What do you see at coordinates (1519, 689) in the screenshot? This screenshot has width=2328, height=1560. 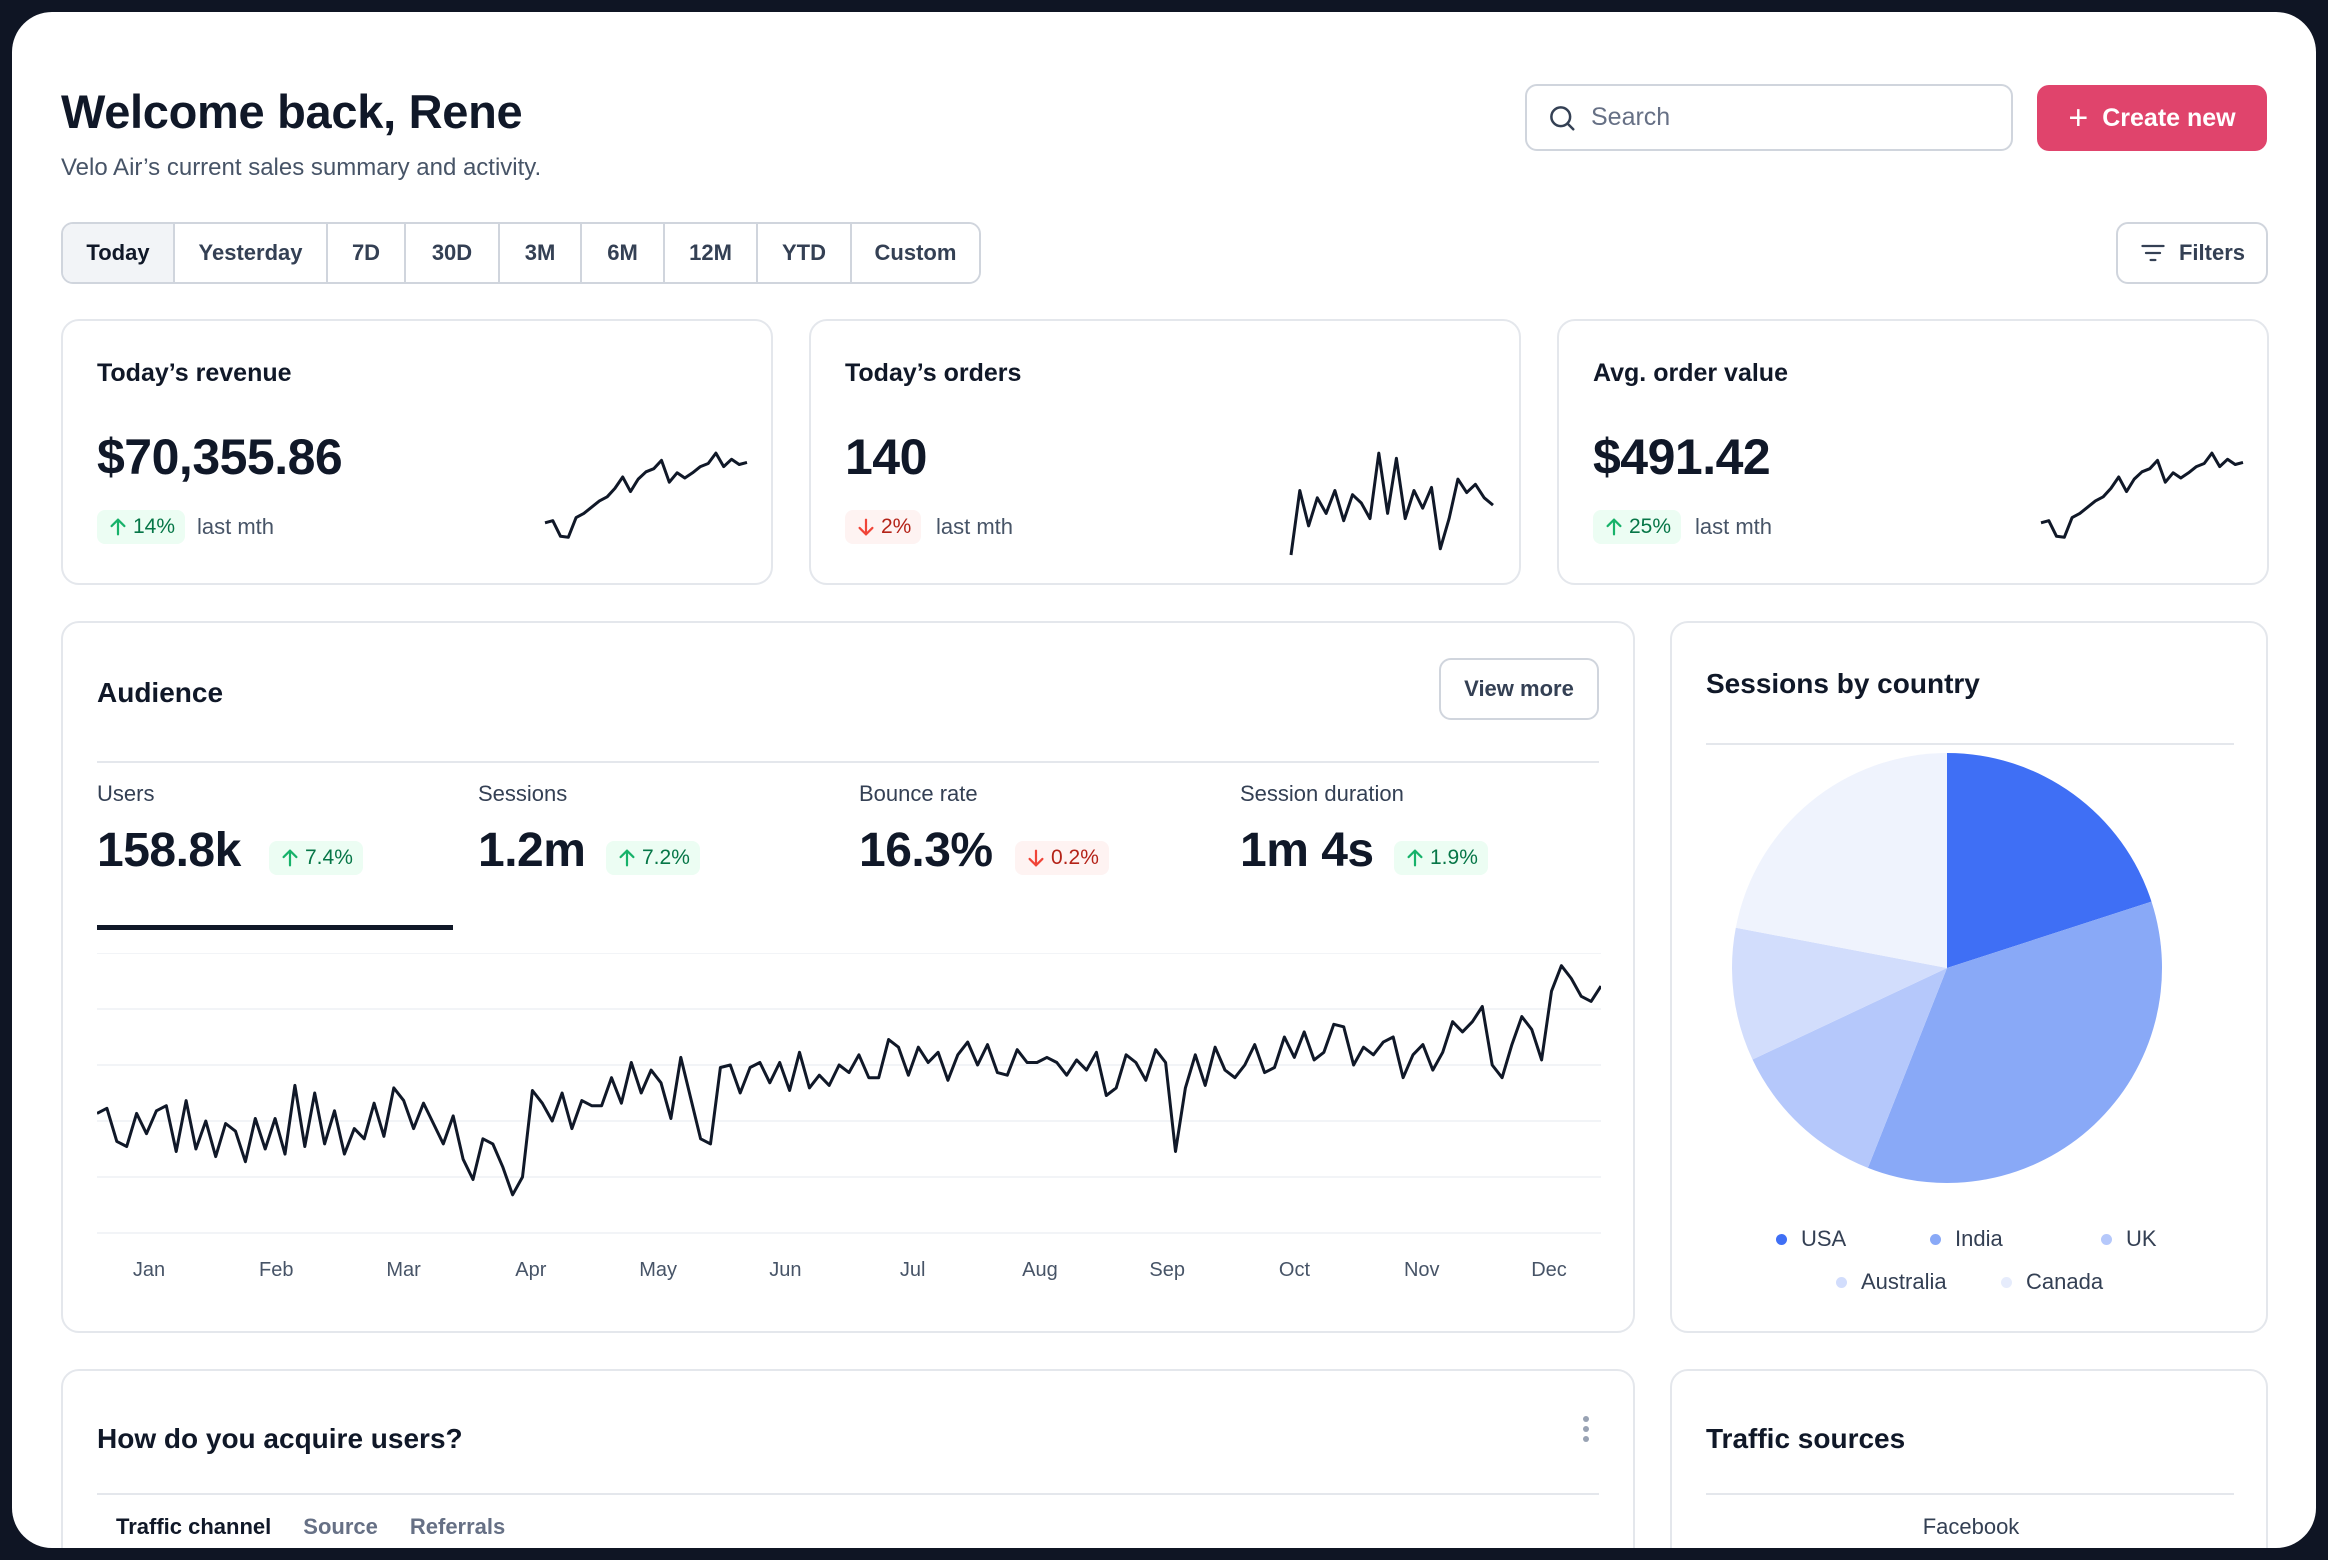 I see `view-more-button: View more` at bounding box center [1519, 689].